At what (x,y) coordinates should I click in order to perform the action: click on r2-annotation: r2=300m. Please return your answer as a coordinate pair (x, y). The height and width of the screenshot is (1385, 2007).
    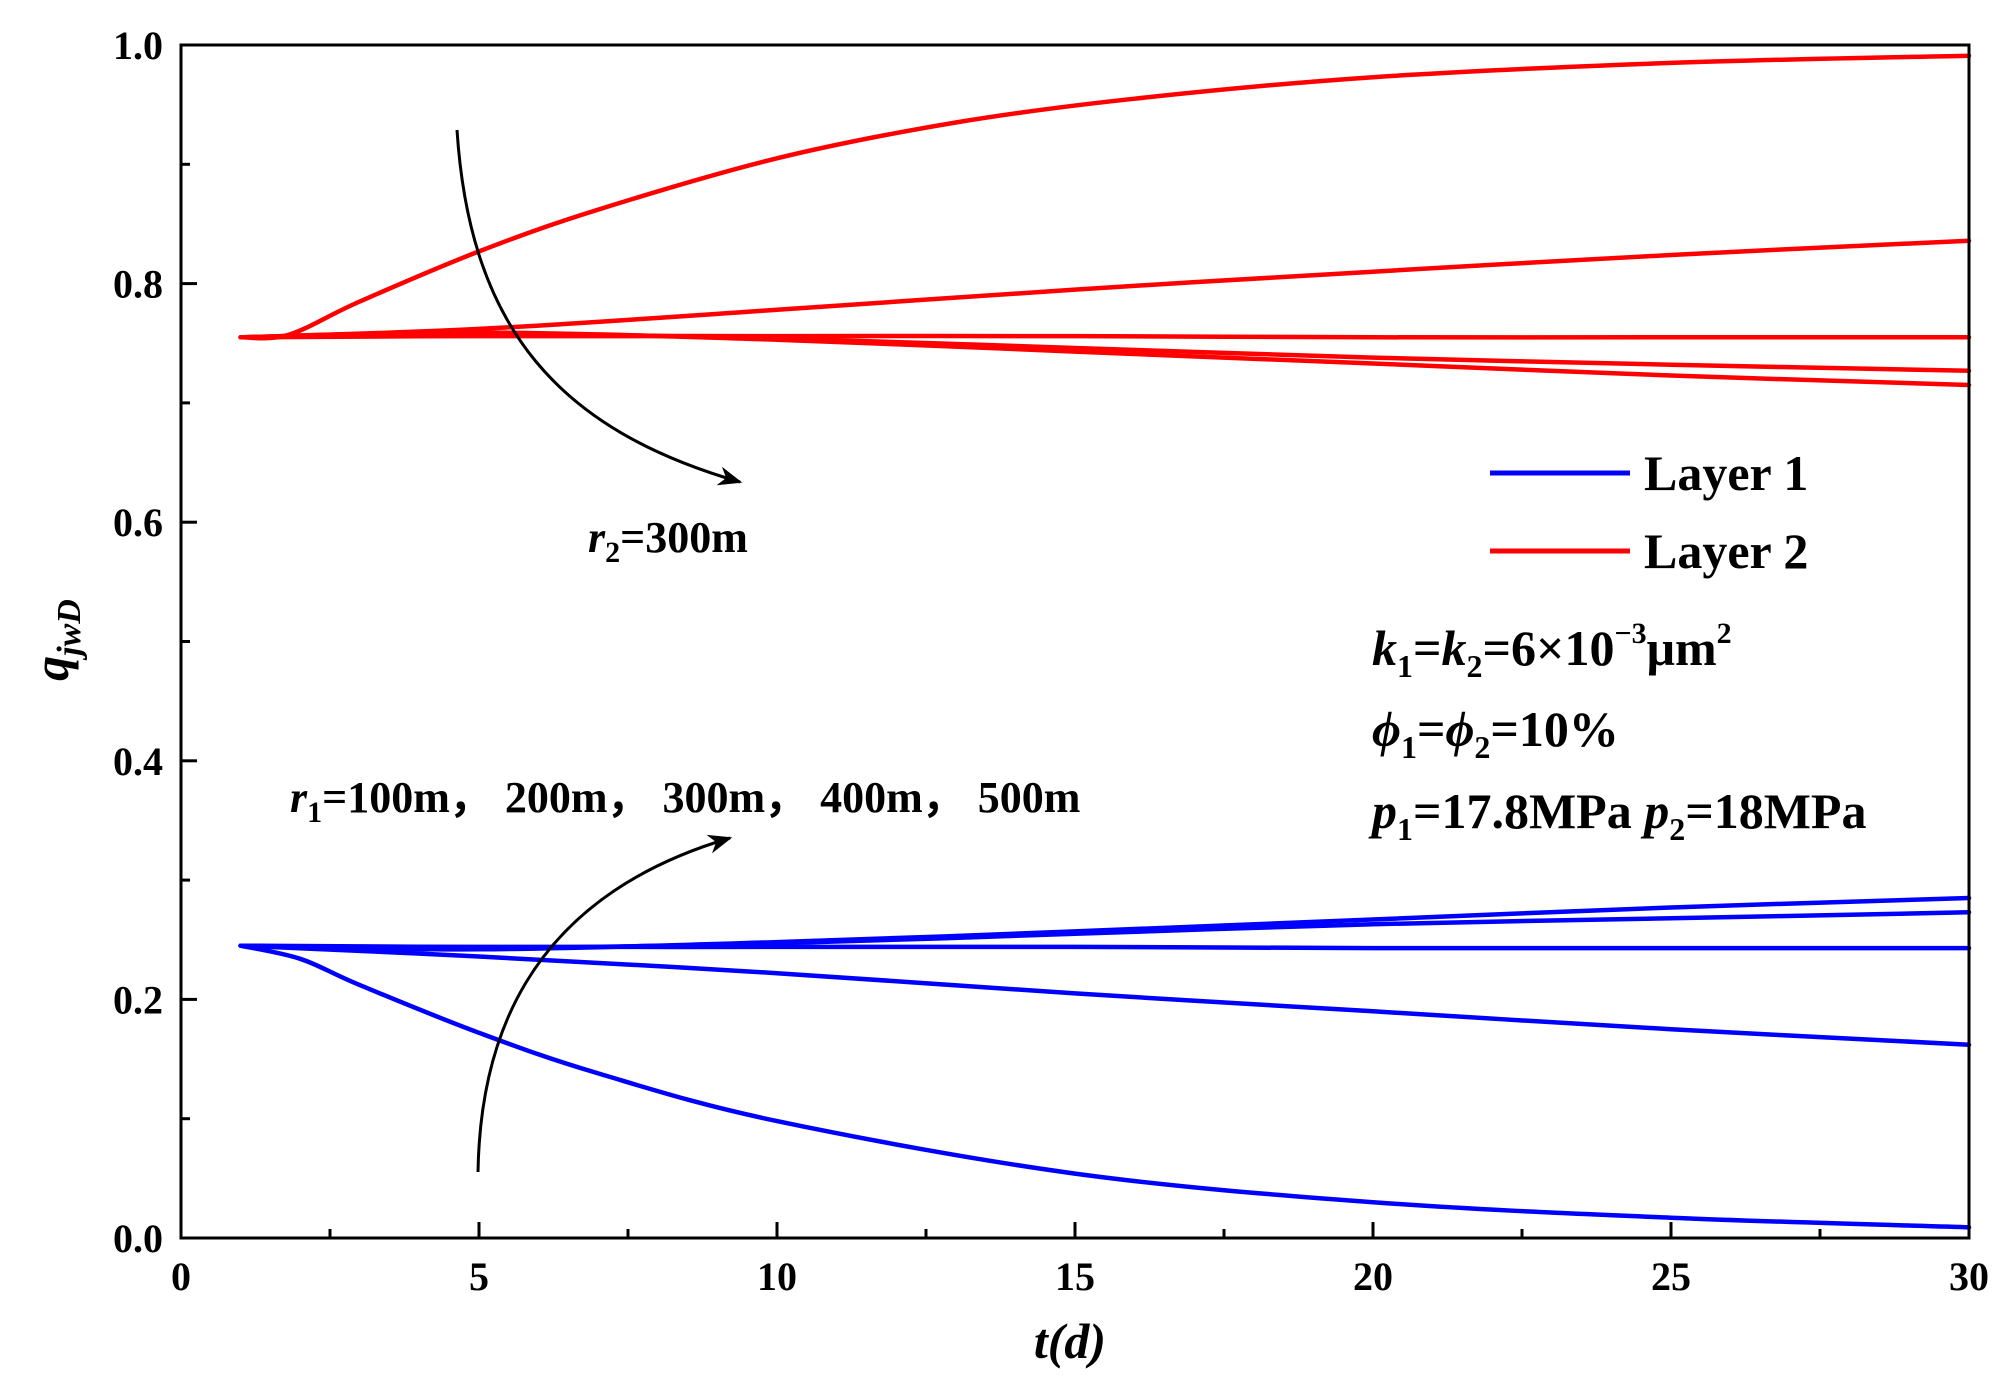
    Looking at the image, I should click on (668, 541).